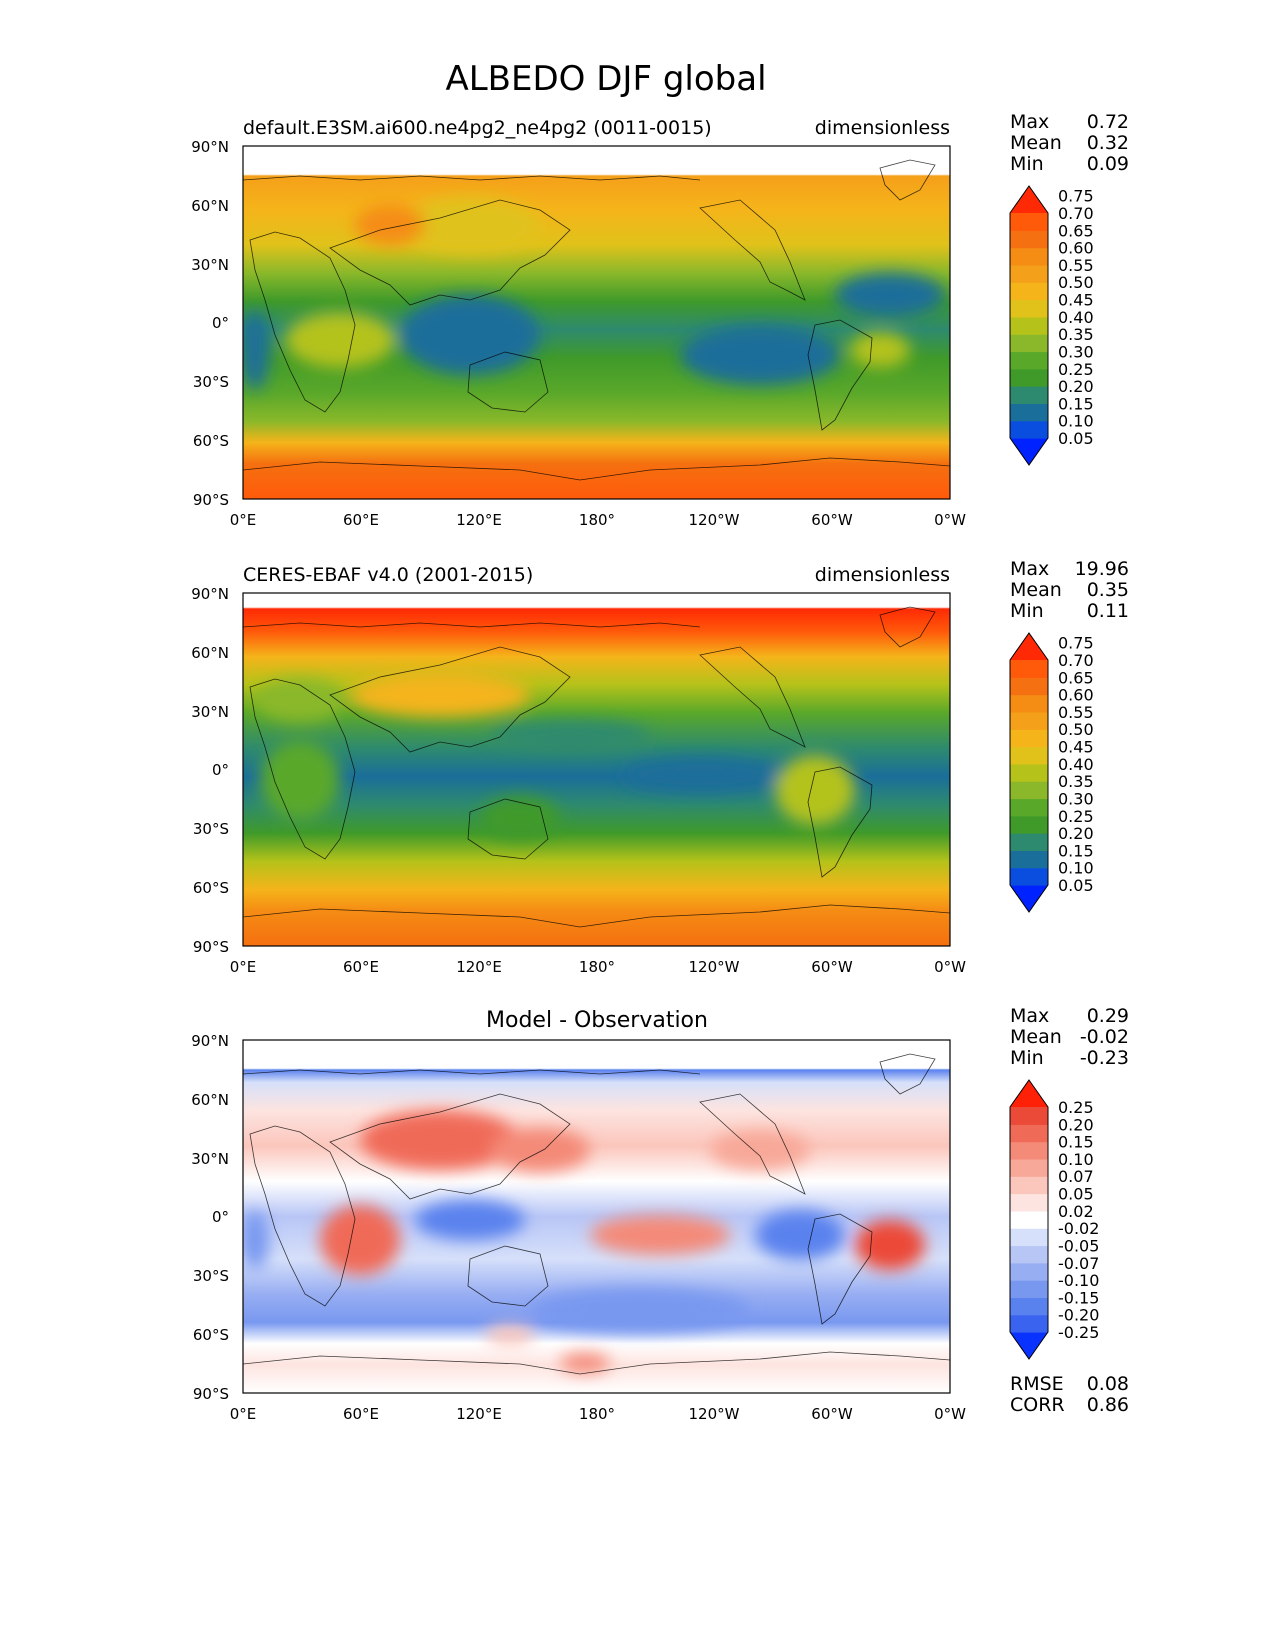 The height and width of the screenshot is (1650, 1275). What do you see at coordinates (1108, 143) in the screenshot?
I see `stat-value: 0.32` at bounding box center [1108, 143].